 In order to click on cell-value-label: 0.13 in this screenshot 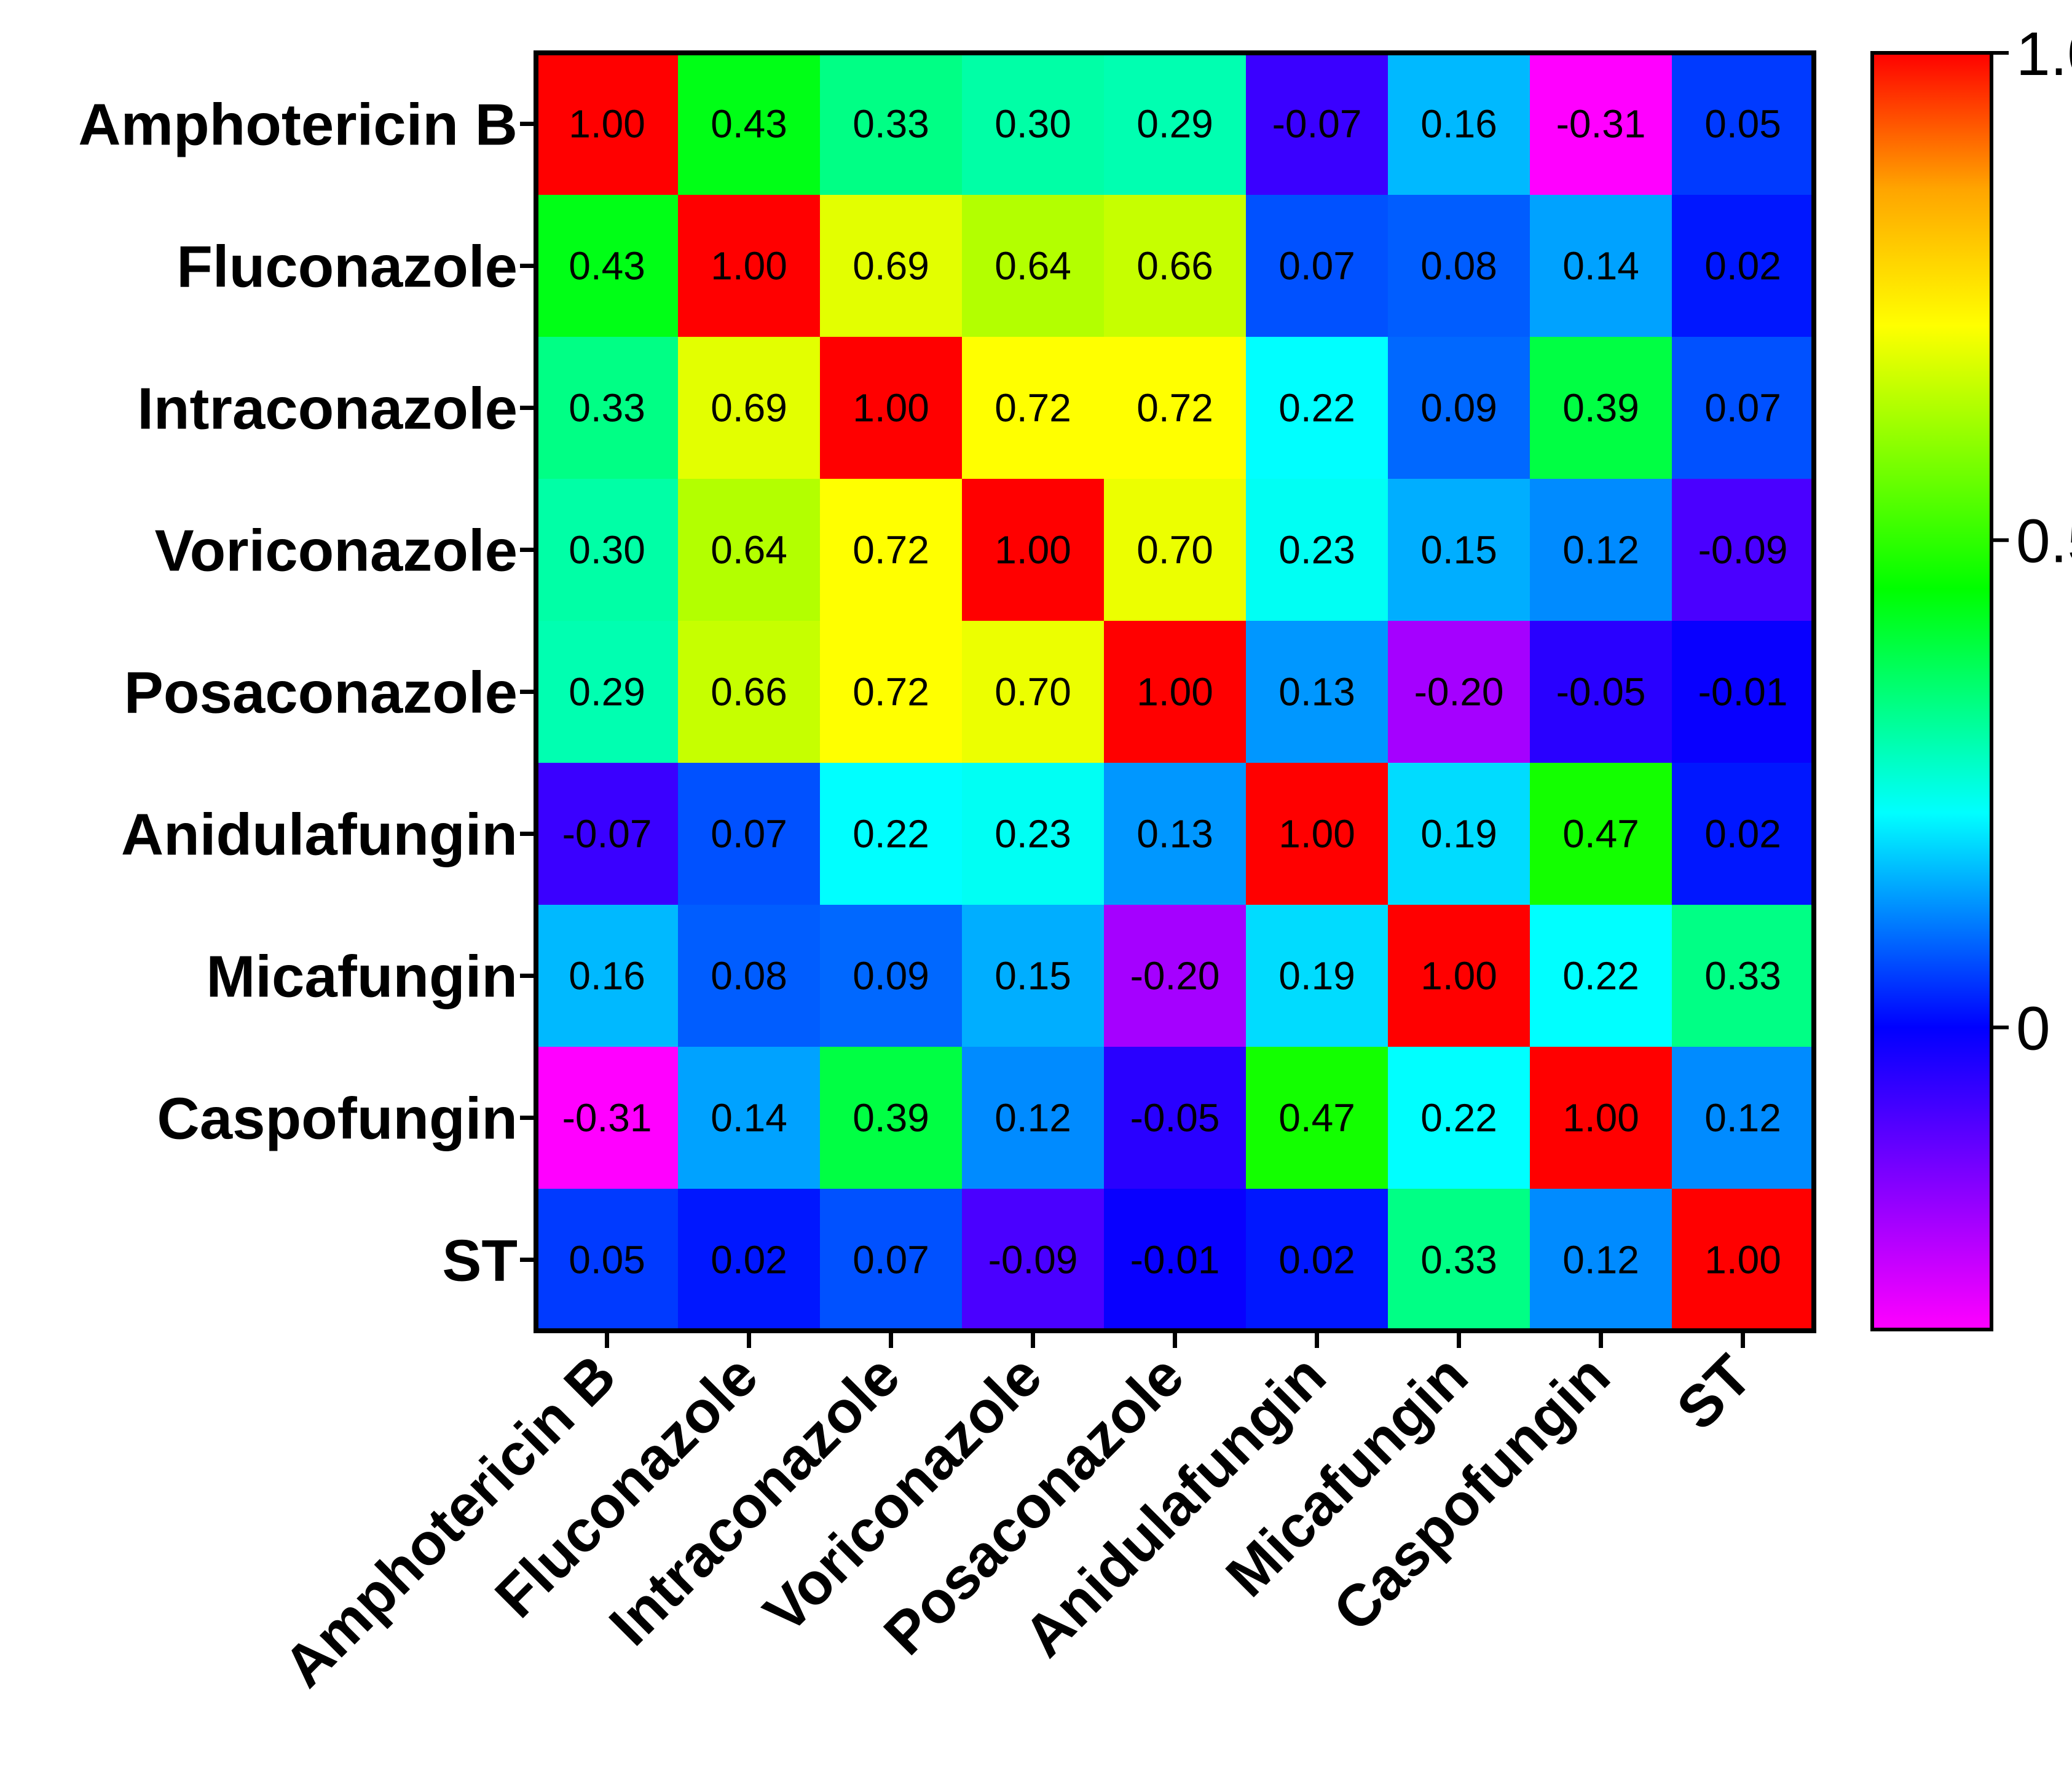, I will do `click(1175, 834)`.